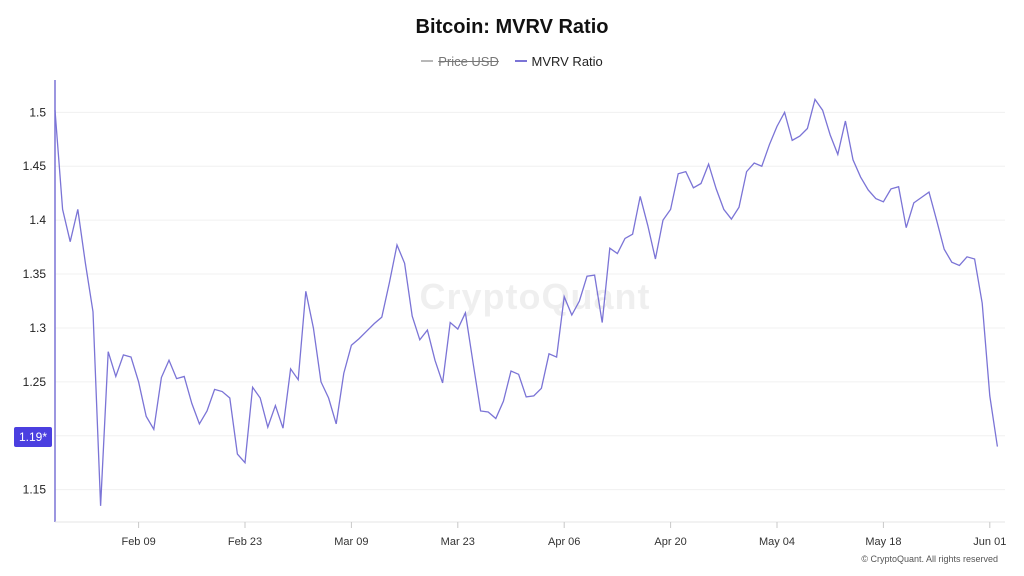  What do you see at coordinates (245, 542) in the screenshot?
I see `x-tick-label-1: Feb 23` at bounding box center [245, 542].